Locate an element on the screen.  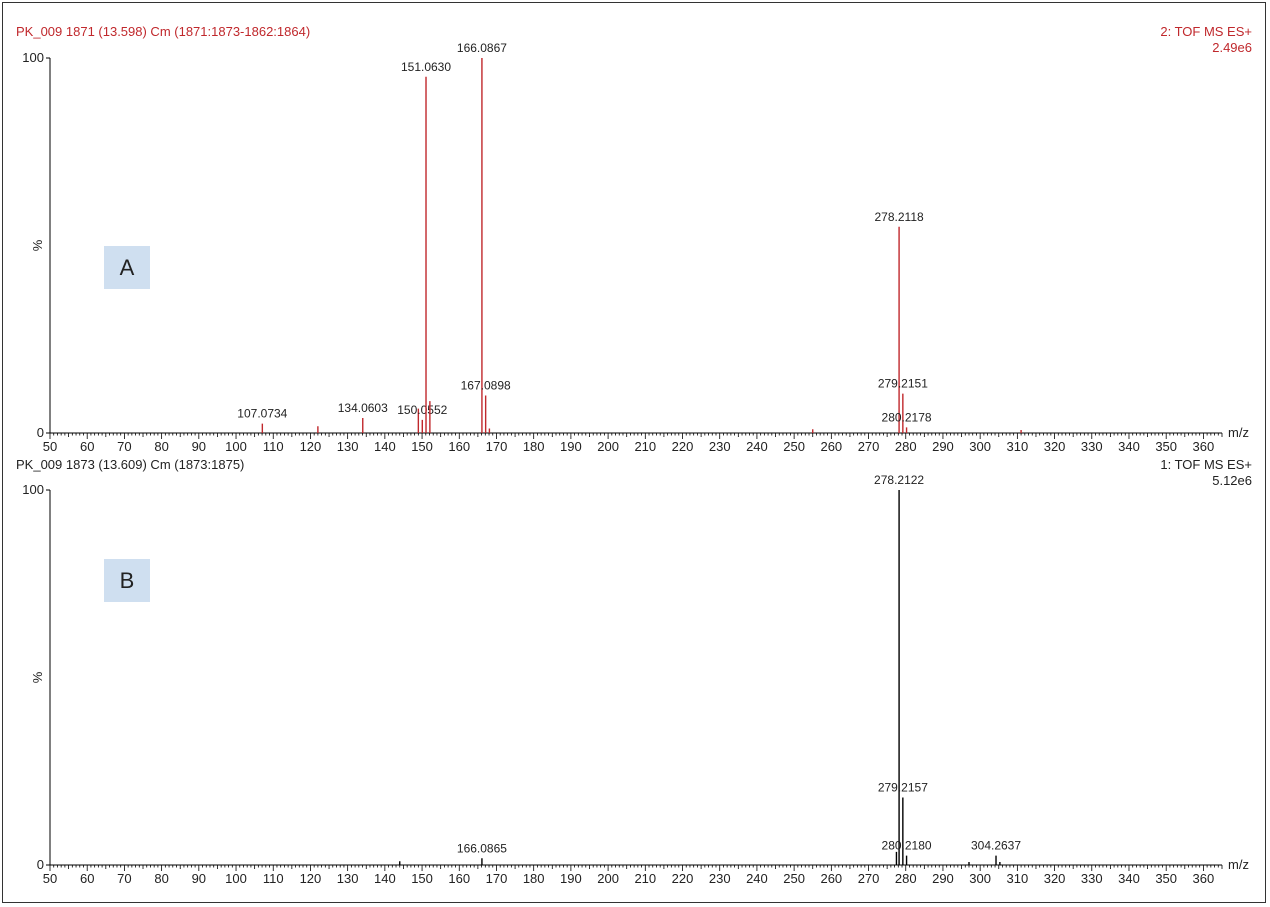
panel-a-x-tick-label: 300 is located at coordinates (980, 446).